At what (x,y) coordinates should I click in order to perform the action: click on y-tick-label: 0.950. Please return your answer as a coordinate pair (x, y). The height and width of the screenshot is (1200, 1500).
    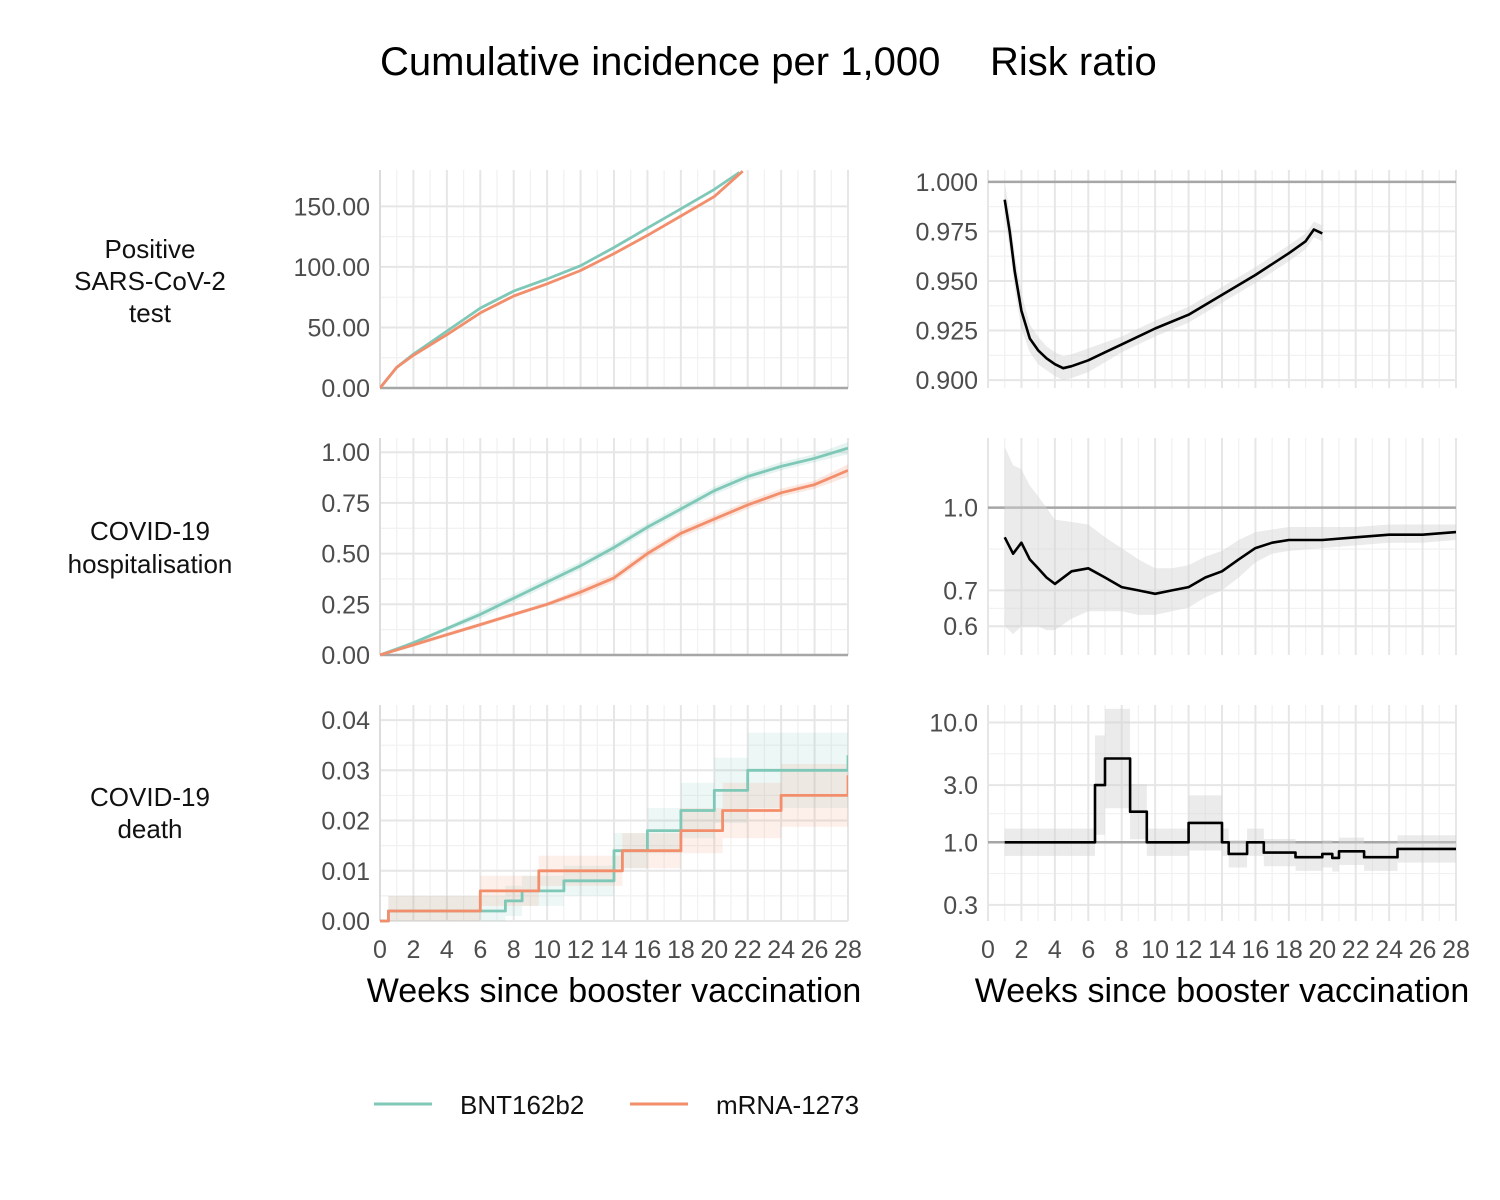
    Looking at the image, I should click on (946, 282).